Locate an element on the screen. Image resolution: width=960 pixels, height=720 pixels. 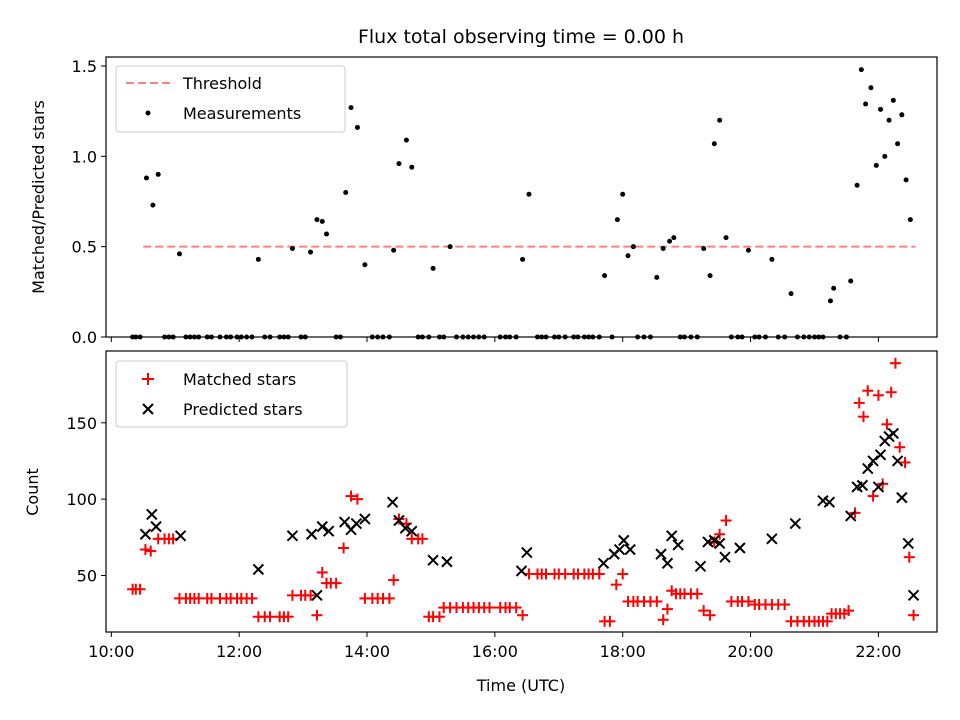
bottom-y-tick-label: 100 is located at coordinates (81, 499).